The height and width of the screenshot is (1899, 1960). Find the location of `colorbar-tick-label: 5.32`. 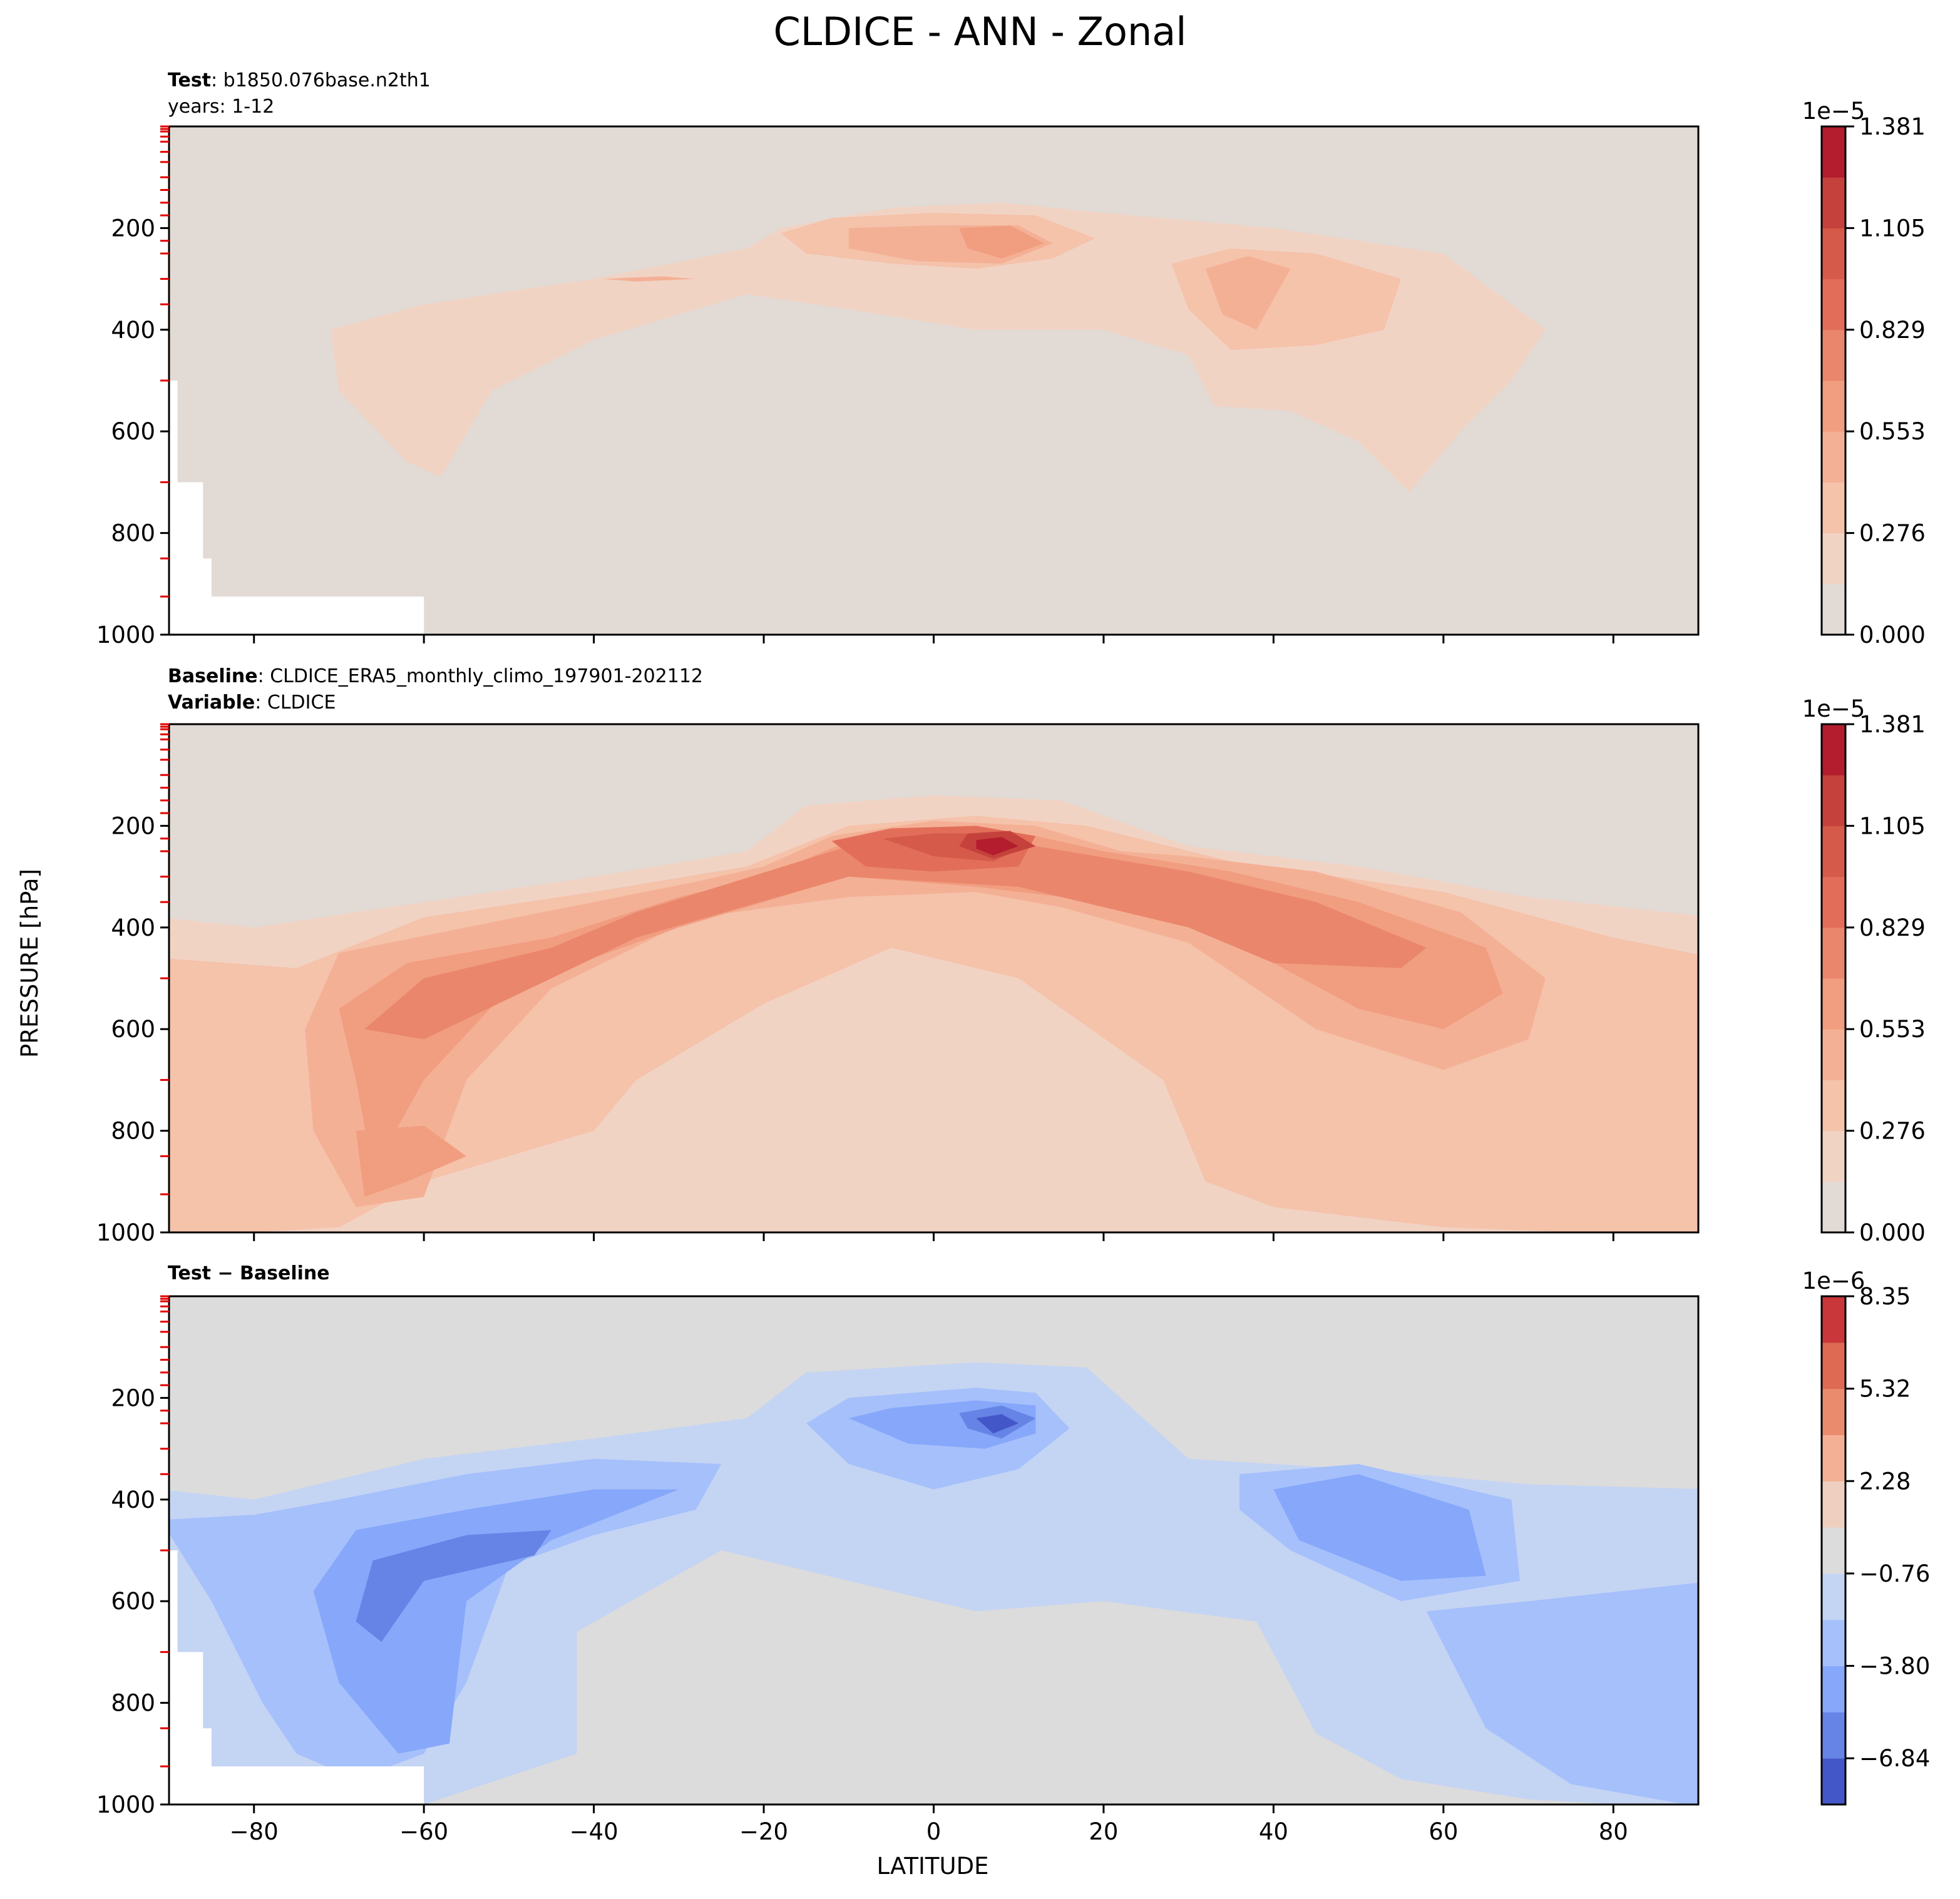

colorbar-tick-label: 5.32 is located at coordinates (1885, 1389).